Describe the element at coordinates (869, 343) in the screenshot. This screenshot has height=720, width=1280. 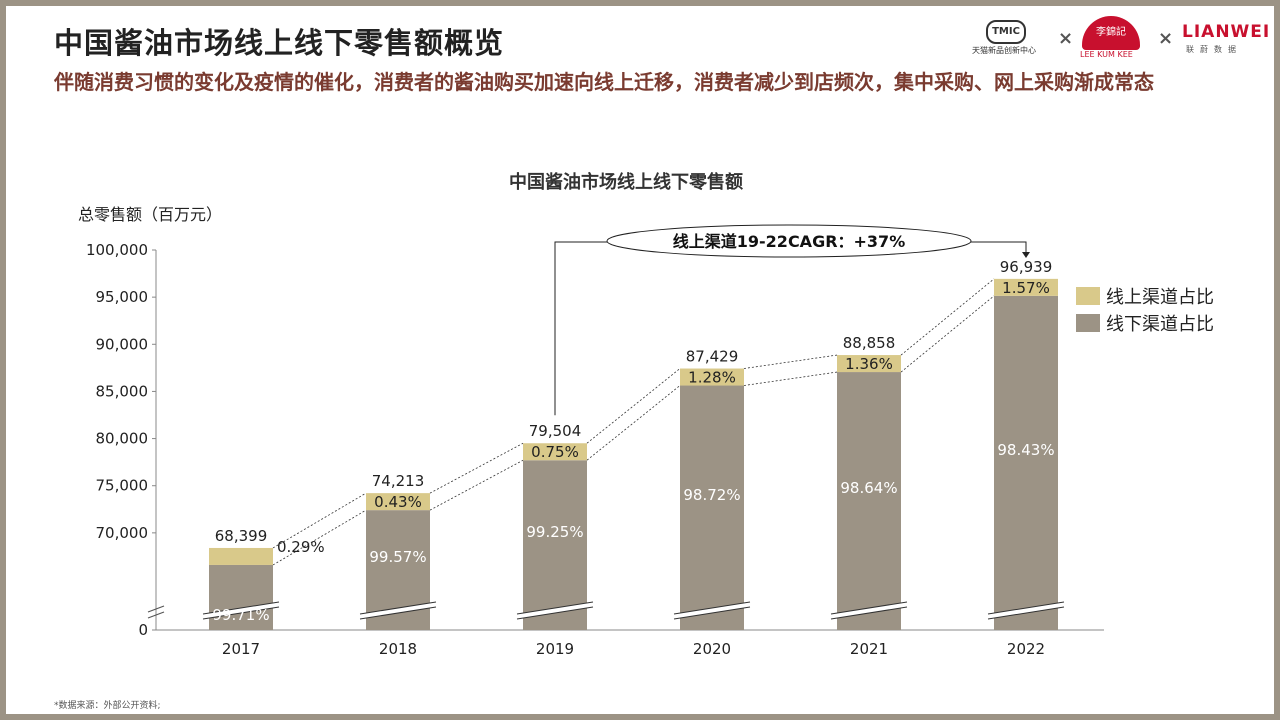
I see `bar-total-label: 88,858` at that location.